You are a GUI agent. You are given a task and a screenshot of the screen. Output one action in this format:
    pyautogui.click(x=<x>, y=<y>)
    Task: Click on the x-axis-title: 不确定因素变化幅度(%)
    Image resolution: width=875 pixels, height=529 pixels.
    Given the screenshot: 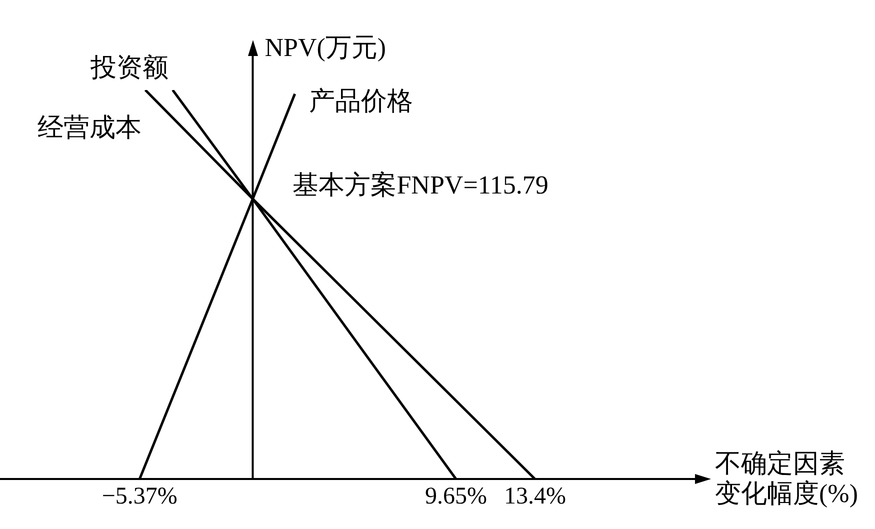 What is the action you would take?
    pyautogui.click(x=787, y=479)
    